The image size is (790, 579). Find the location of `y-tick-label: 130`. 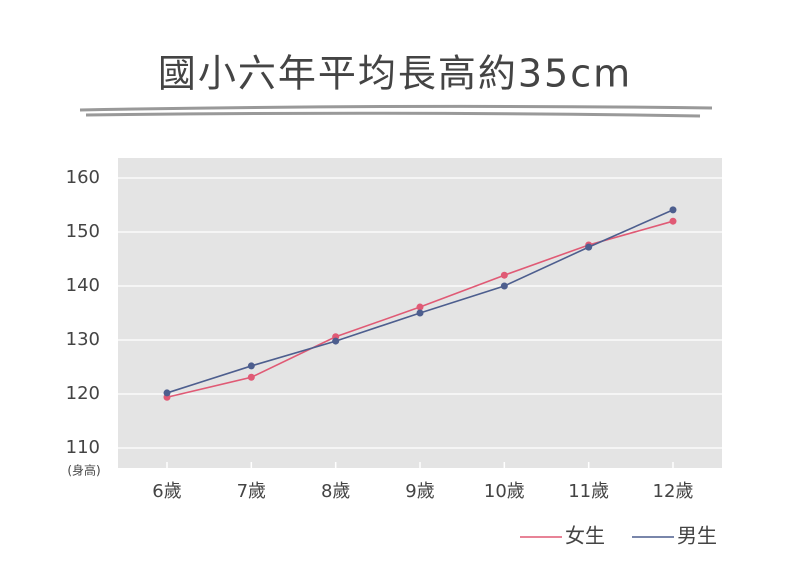

y-tick-label: 130 is located at coordinates (83, 339).